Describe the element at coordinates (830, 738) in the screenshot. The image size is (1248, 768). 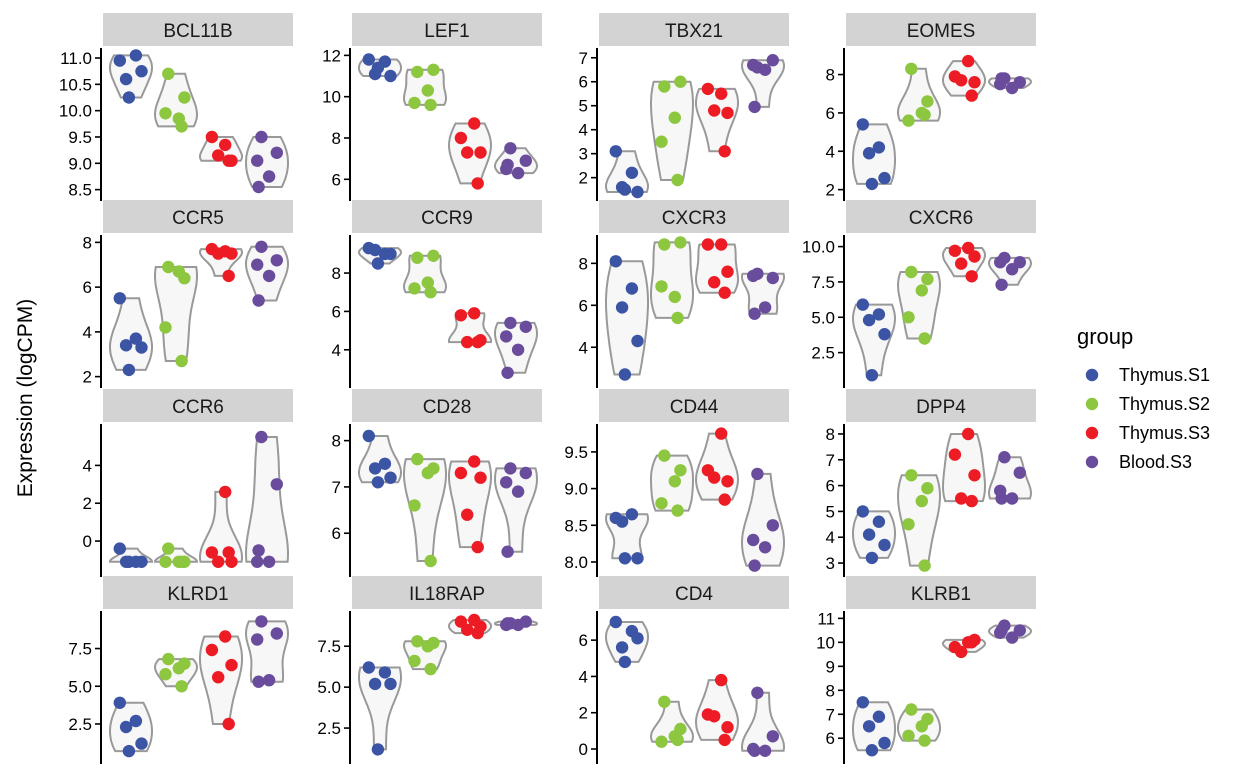
I see `y-tick-label-klrb1: 6` at that location.